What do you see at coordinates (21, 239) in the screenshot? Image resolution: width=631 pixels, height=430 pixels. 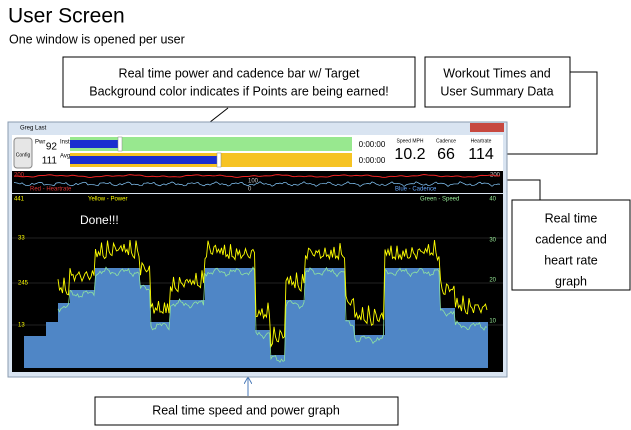 I see `axis-label: 33` at bounding box center [21, 239].